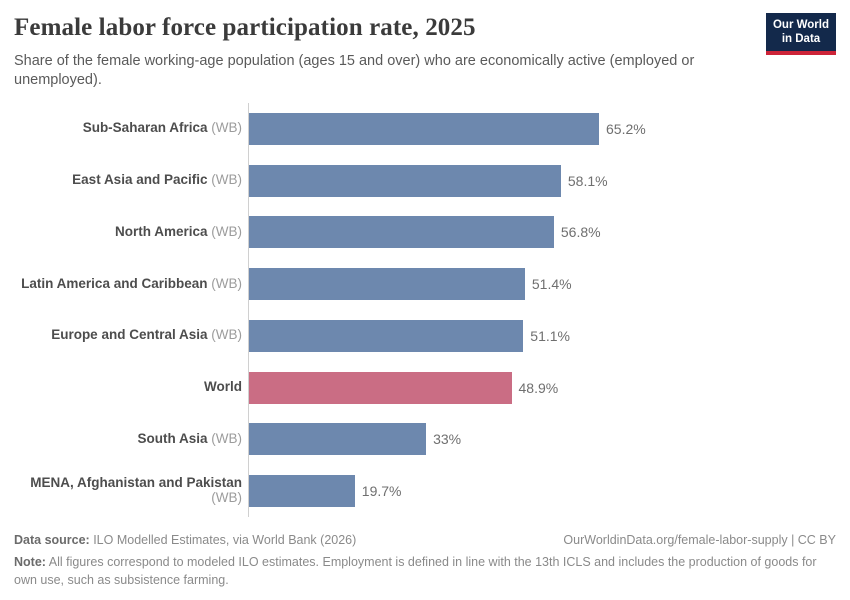 This screenshot has height=600, width=850. Describe the element at coordinates (129, 335) in the screenshot. I see `category-name: Europe and Central Asia` at that location.